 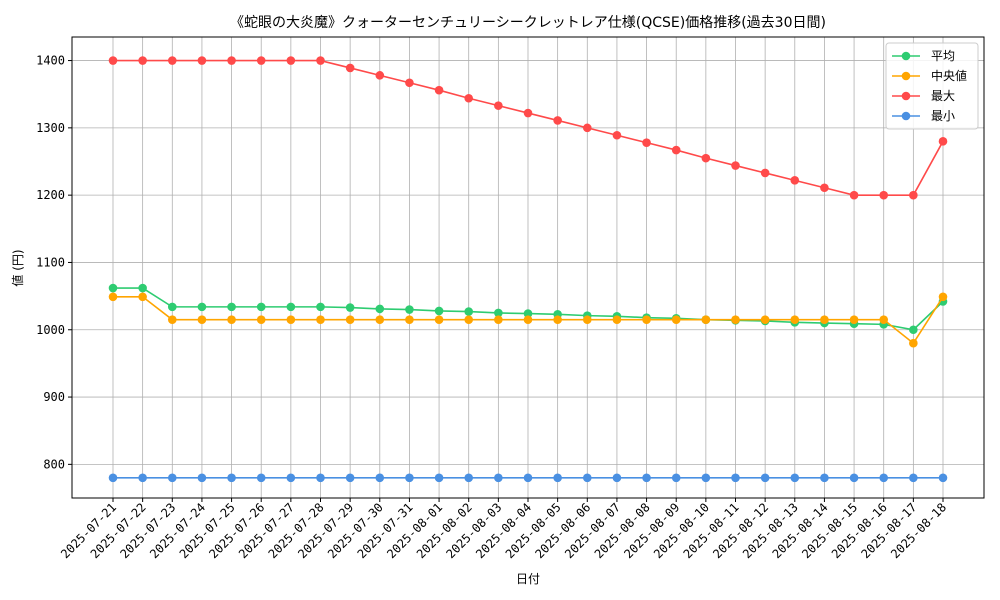 I want to click on legend-item: 最小, so click(x=923, y=116).